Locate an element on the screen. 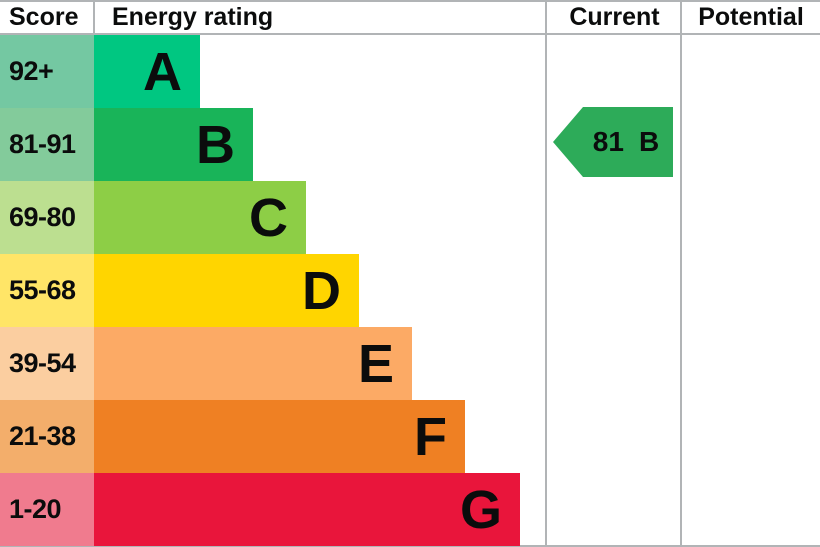 This screenshot has height=547, width=820. band-row-d: 55-68 D is located at coordinates (260, 290).